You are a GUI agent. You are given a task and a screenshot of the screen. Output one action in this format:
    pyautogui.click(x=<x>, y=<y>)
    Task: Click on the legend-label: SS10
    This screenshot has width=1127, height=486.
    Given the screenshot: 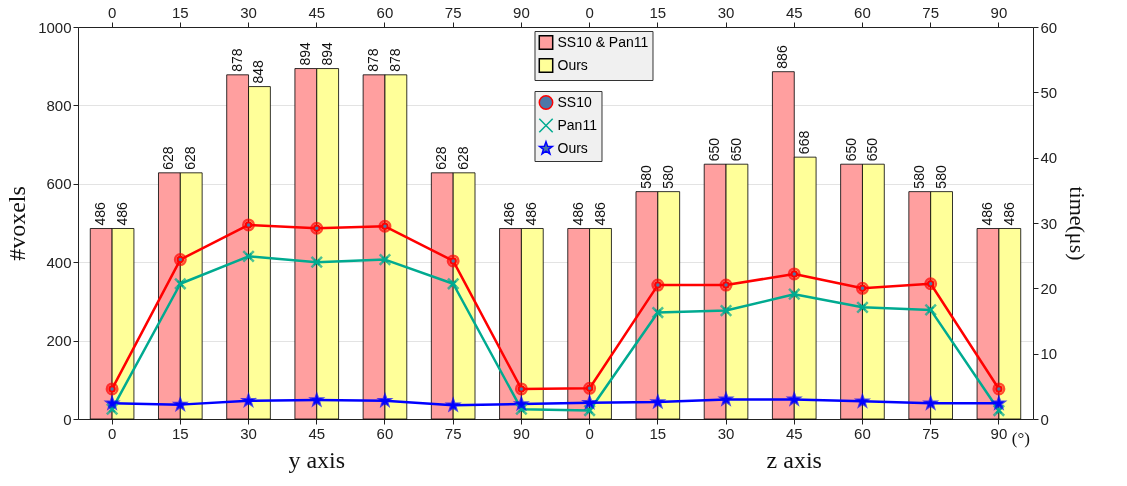 What is the action you would take?
    pyautogui.click(x=574, y=101)
    